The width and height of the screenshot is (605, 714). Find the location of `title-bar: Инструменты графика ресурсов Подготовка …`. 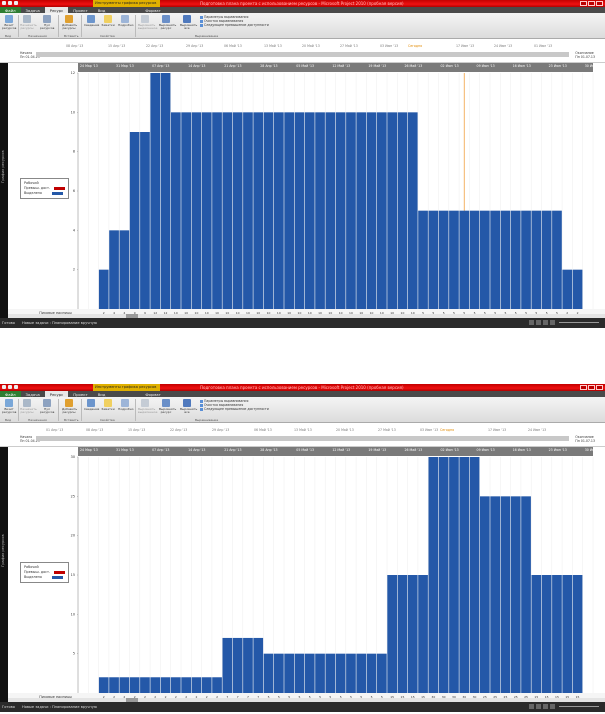

title-bar: Инструменты графика ресурсов Подготовка … is located at coordinates (302, 3).